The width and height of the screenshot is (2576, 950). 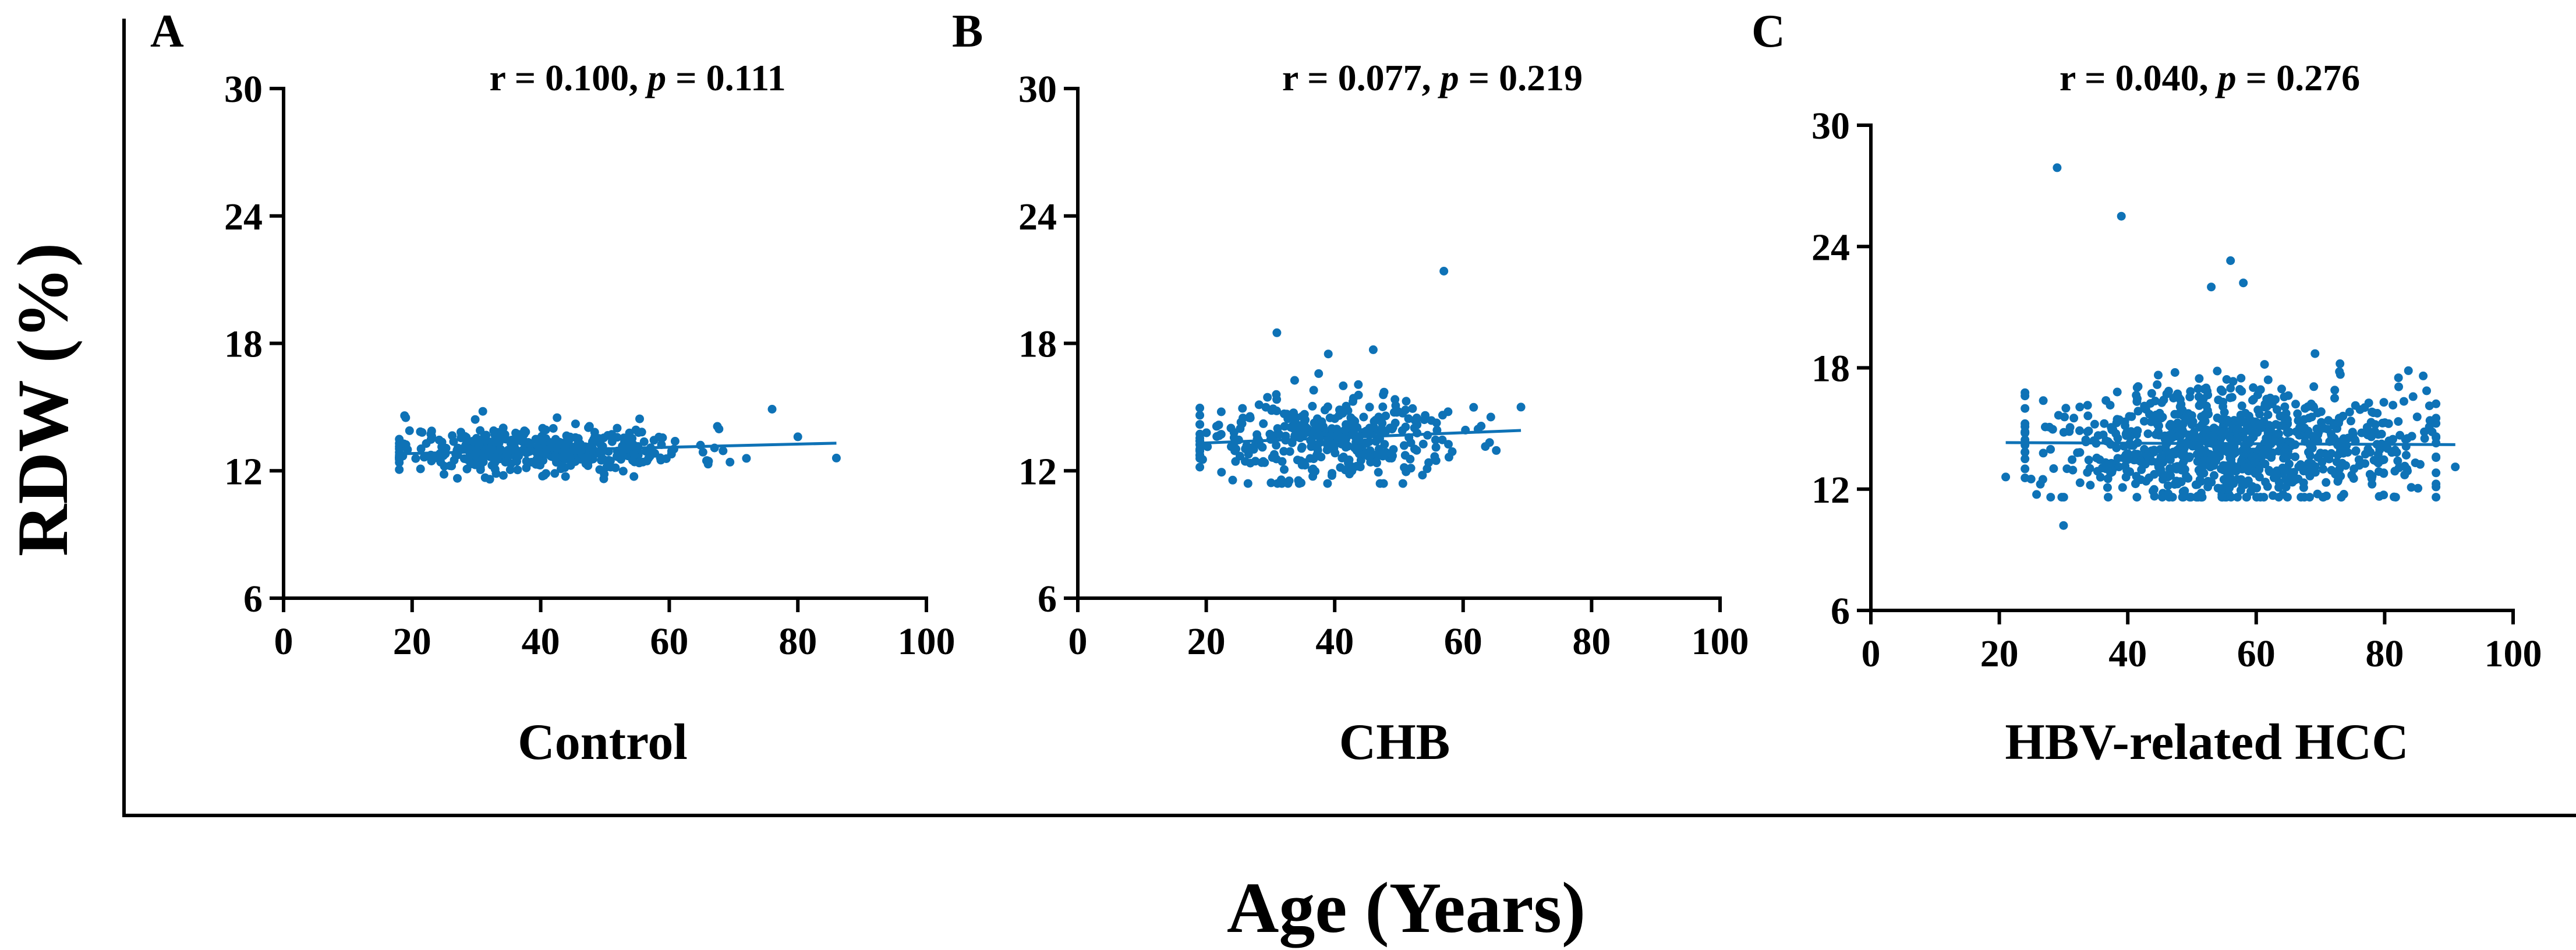 I want to click on y-tick-label: 24, so click(x=244, y=217).